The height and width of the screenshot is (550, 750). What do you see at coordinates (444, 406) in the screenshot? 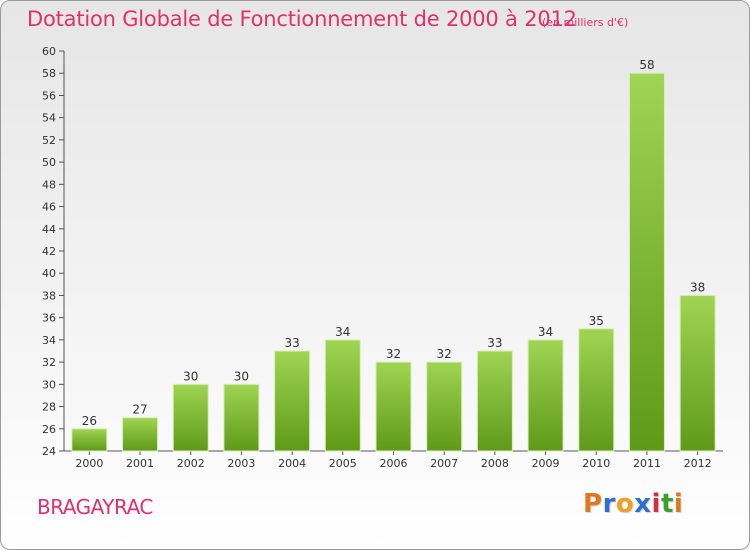
I see `bar-2007` at bounding box center [444, 406].